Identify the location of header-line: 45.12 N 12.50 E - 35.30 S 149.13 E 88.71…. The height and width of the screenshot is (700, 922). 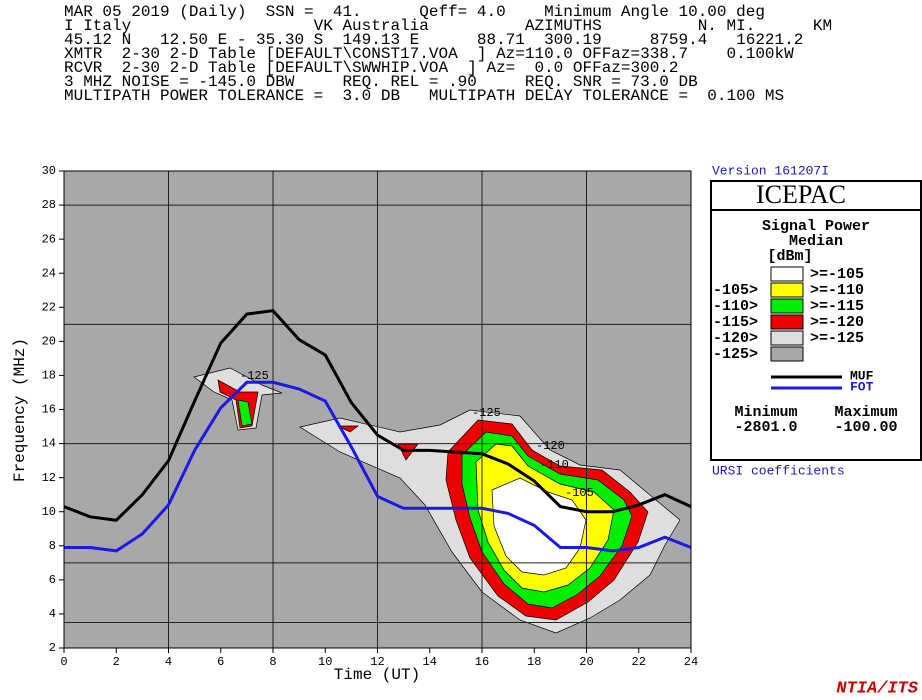
(433, 40).